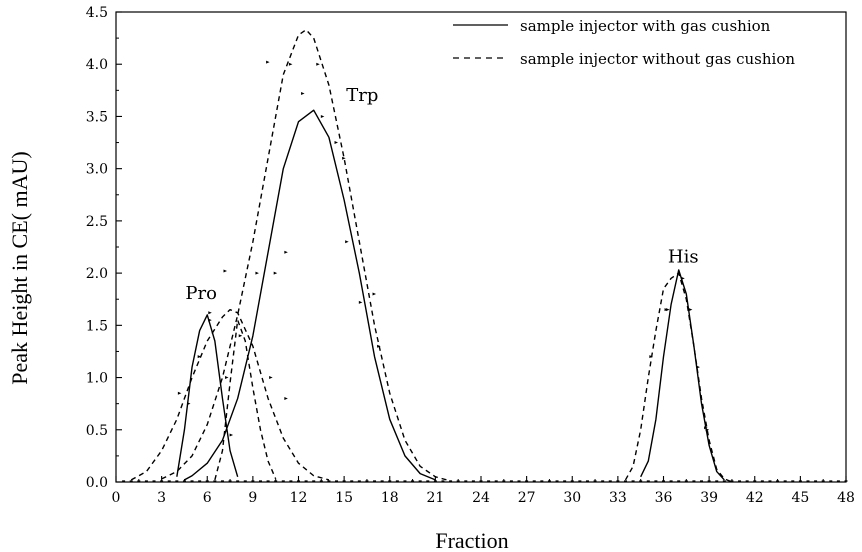 Image resolution: width=862 pixels, height=552 pixels. I want to click on legend-label-with-gas-cushion: sample injector with gas cushion, so click(645, 26).